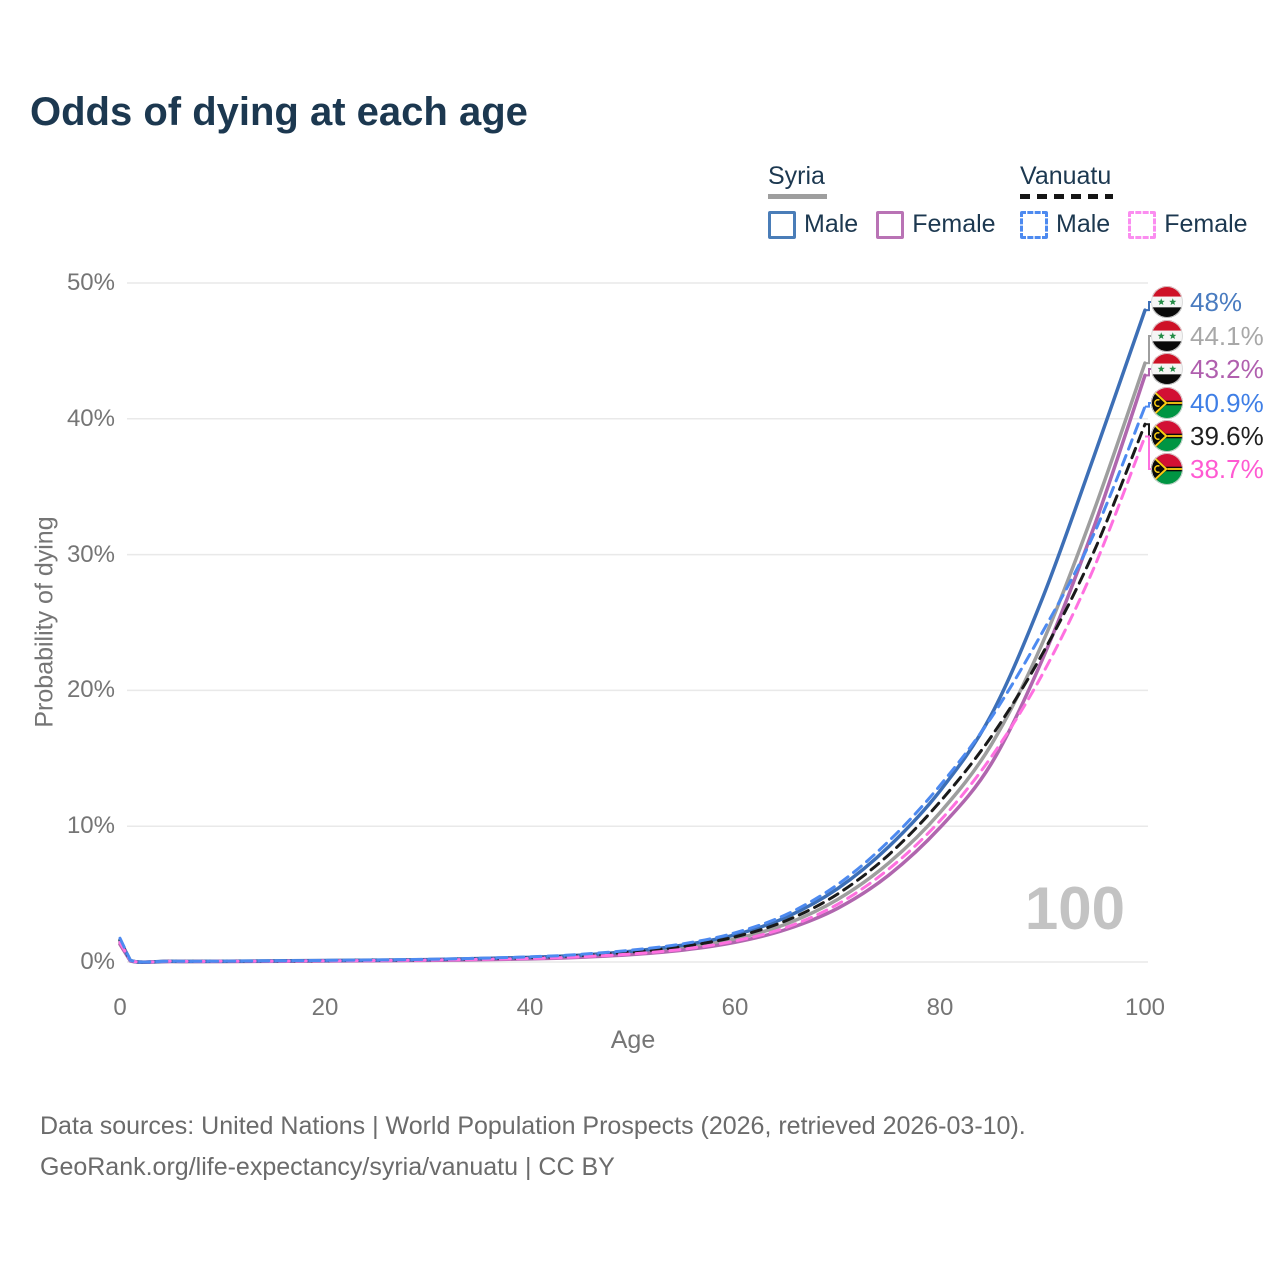 This screenshot has height=1280, width=1280. I want to click on end-label-row-syria-female: 43.2%, so click(1207, 369).